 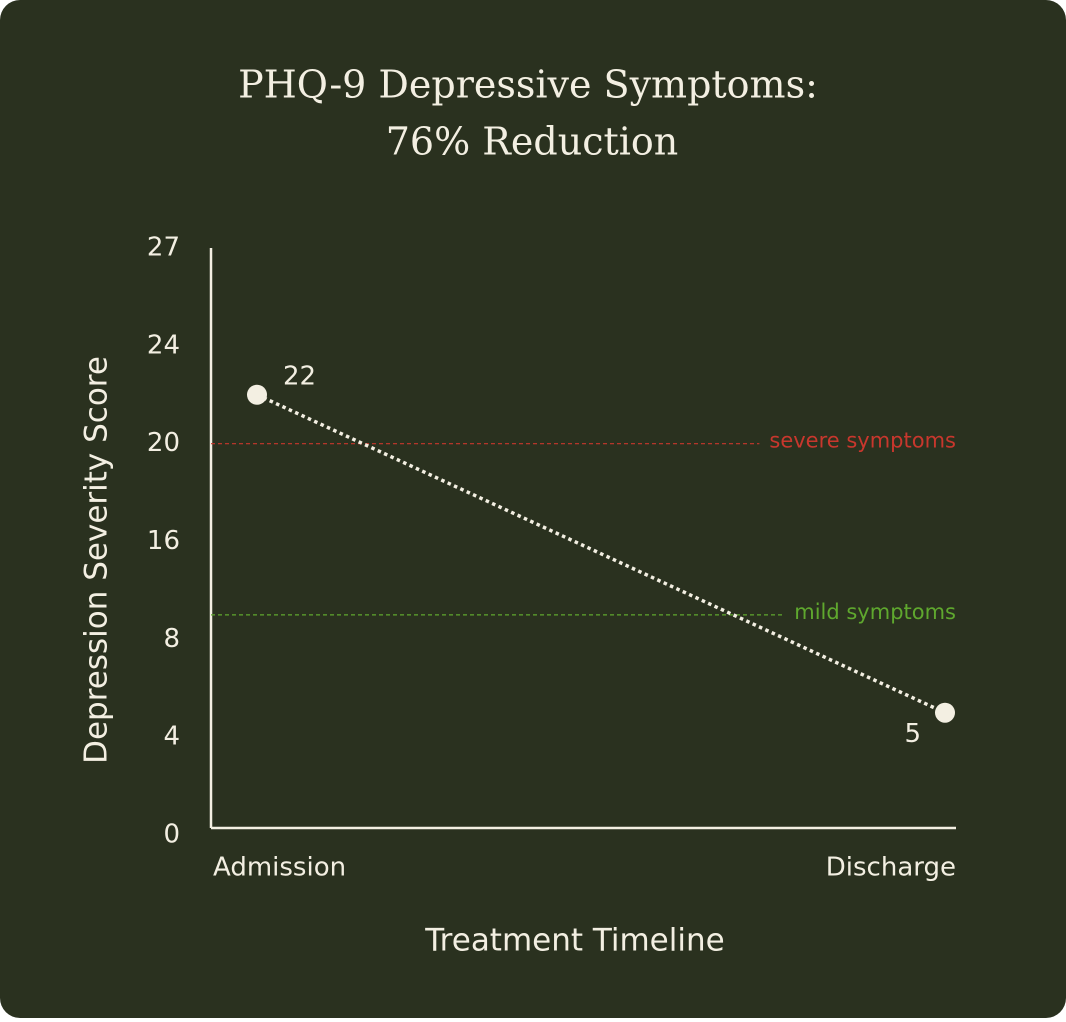 I want to click on chart-title: PHQ-9 Depressive Symptoms:, so click(x=528, y=85).